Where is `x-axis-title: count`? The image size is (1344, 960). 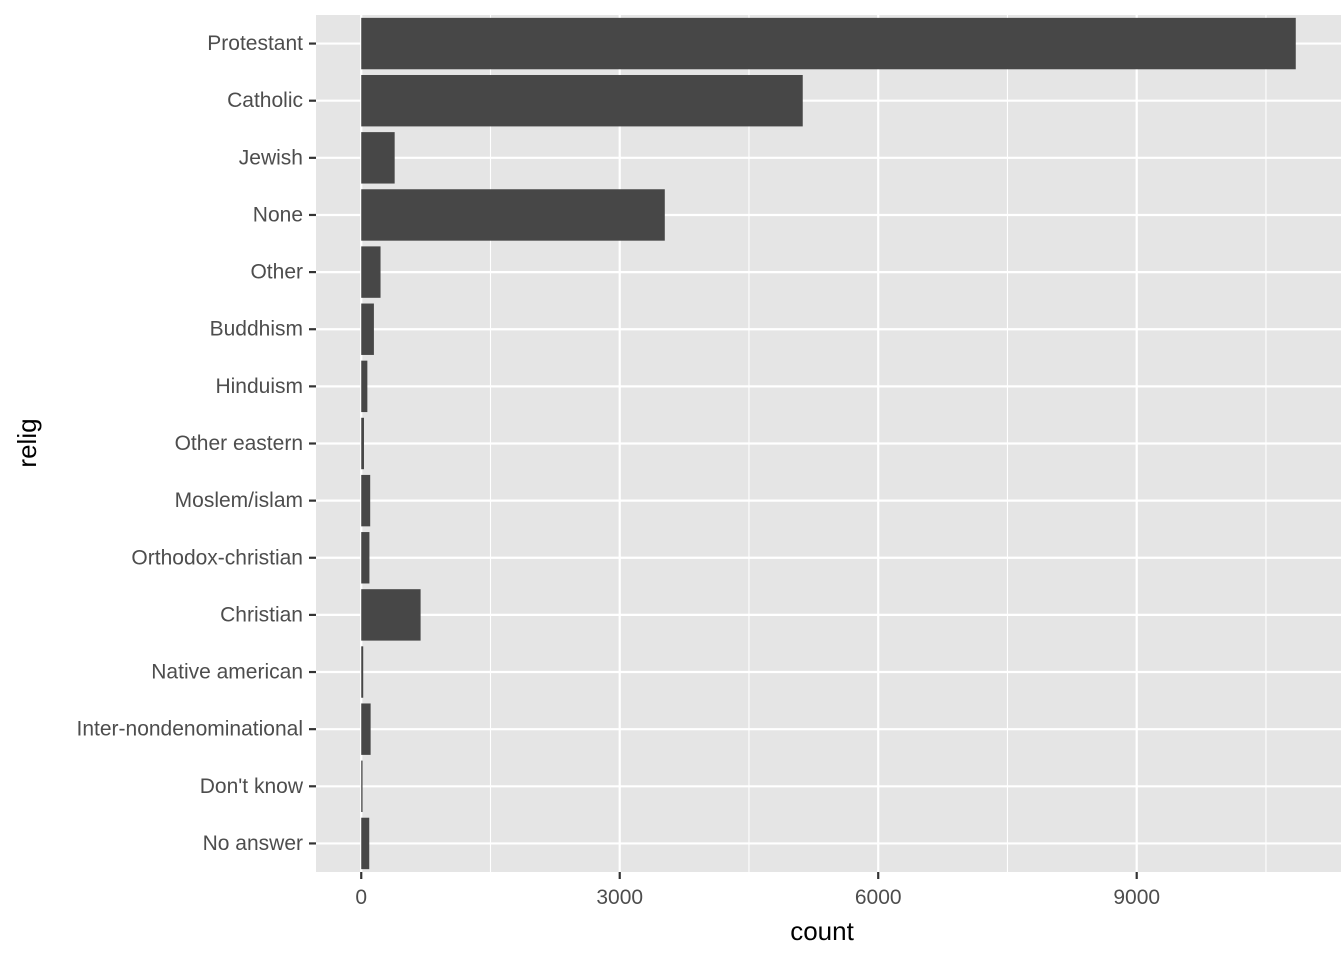
x-axis-title: count is located at coordinates (822, 931).